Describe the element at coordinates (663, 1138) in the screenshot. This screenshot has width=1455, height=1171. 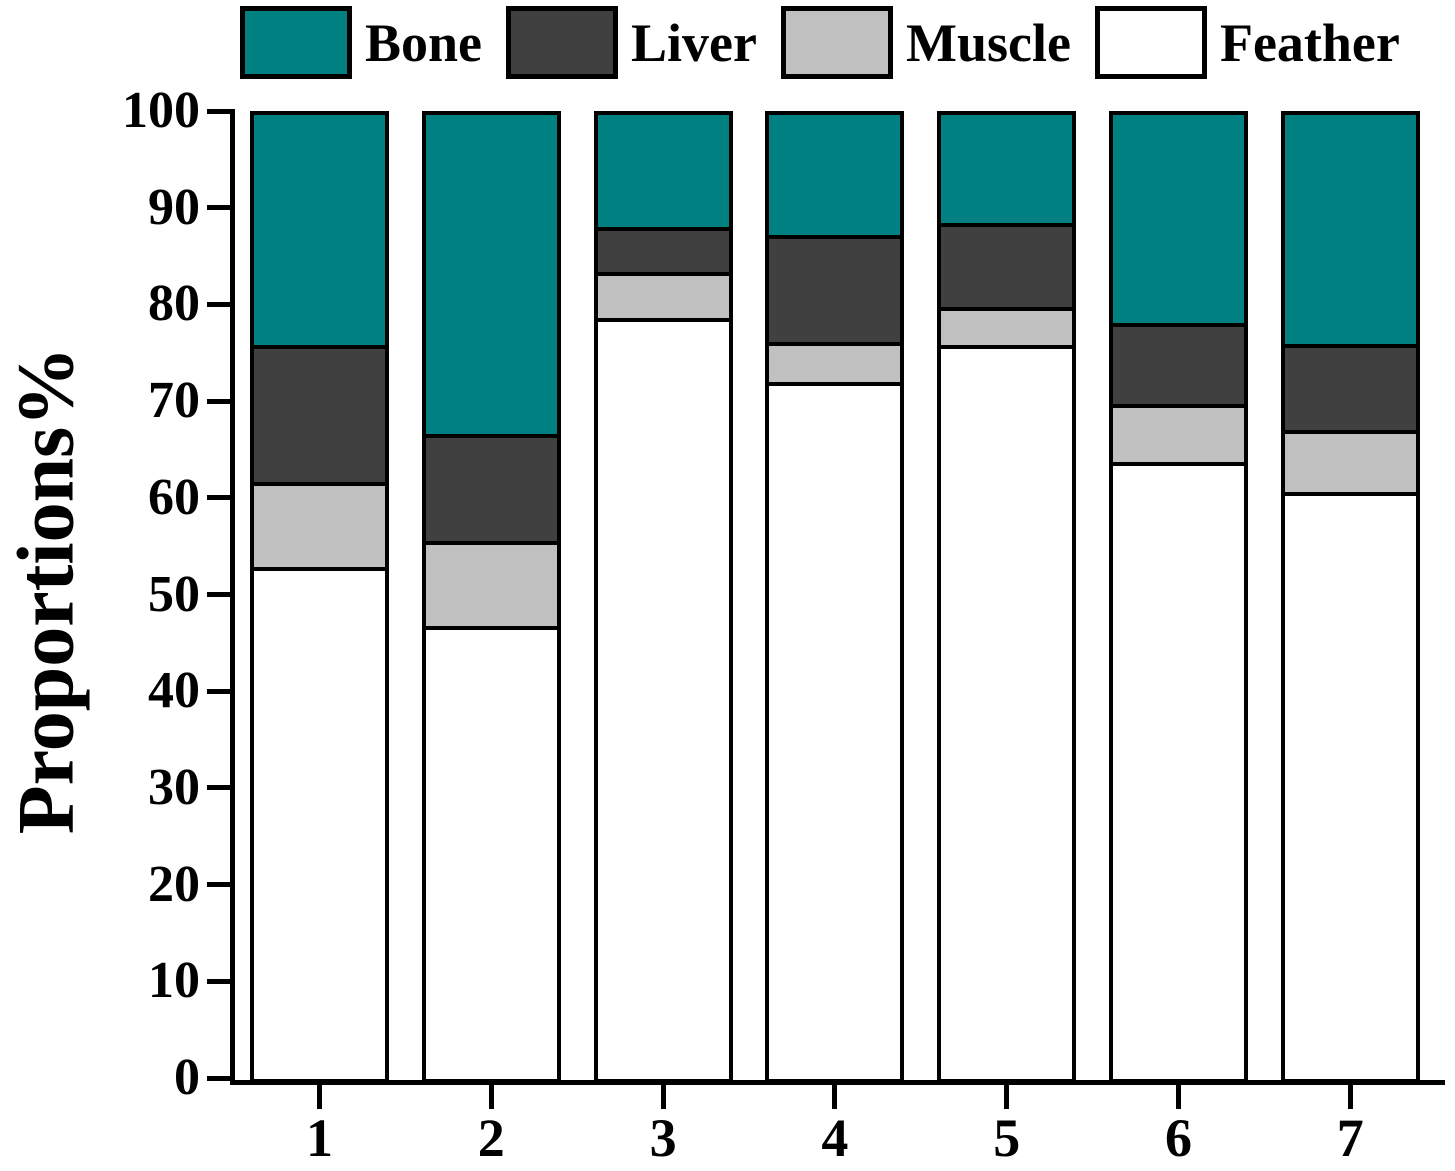
I see `x-tick-label: 3` at that location.